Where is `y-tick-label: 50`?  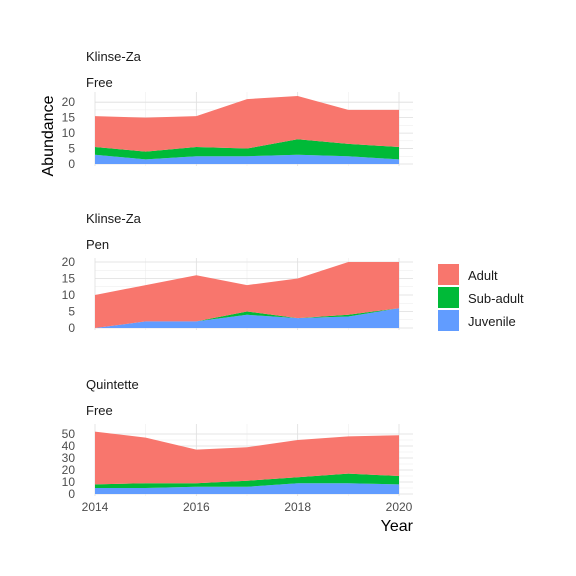
y-tick-label: 50 is located at coordinates (69, 434).